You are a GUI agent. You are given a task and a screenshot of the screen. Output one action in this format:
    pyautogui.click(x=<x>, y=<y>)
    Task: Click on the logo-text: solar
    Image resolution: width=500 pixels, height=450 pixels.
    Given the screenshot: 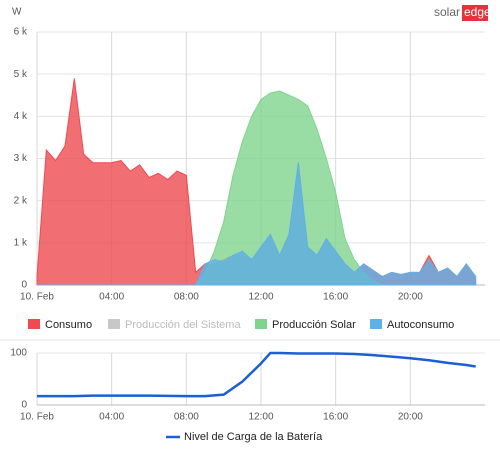 What is the action you would take?
    pyautogui.click(x=447, y=12)
    